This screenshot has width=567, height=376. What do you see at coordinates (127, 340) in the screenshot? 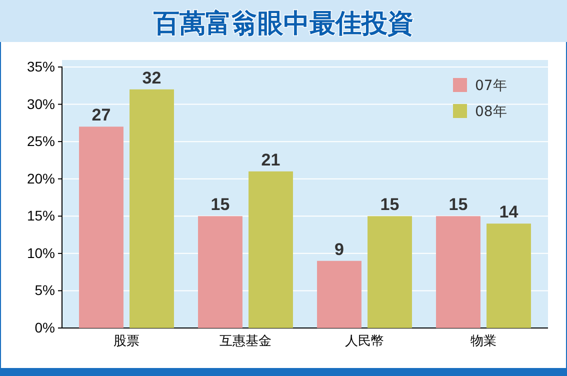
I see `x-tick-label: 股票` at bounding box center [127, 340].